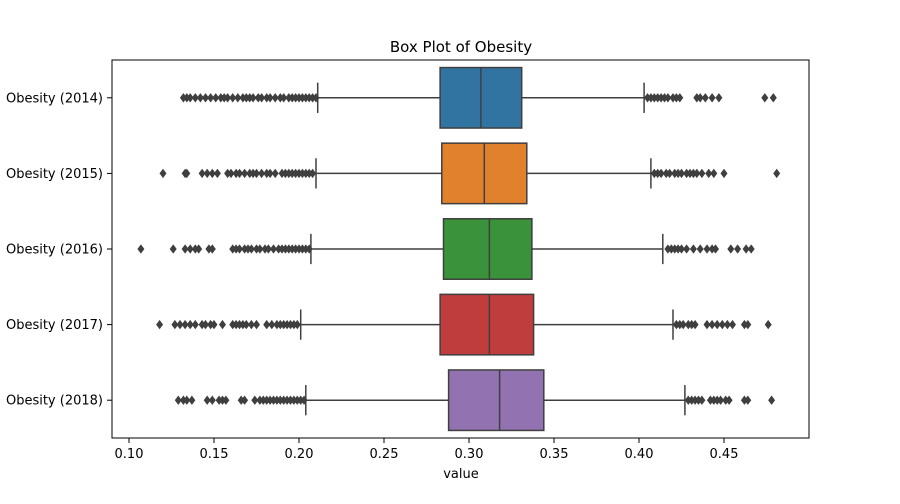 The width and height of the screenshot is (900, 504). Describe the element at coordinates (299, 454) in the screenshot. I see `x-tick-label: 0.20` at that location.